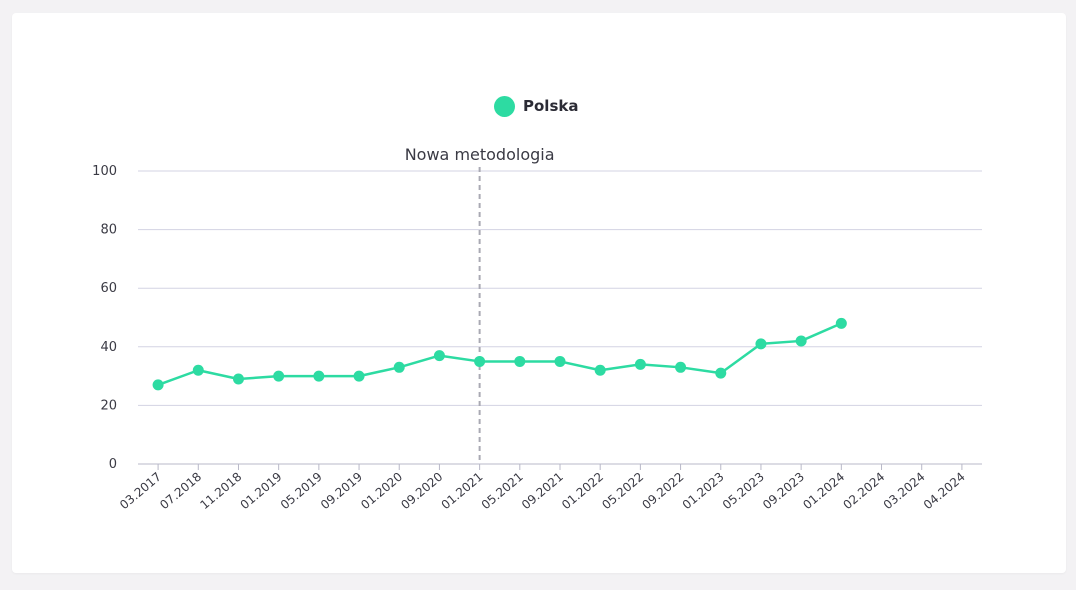 The height and width of the screenshot is (590, 1076). I want to click on x-tick-label: 01.2023, so click(703, 491).